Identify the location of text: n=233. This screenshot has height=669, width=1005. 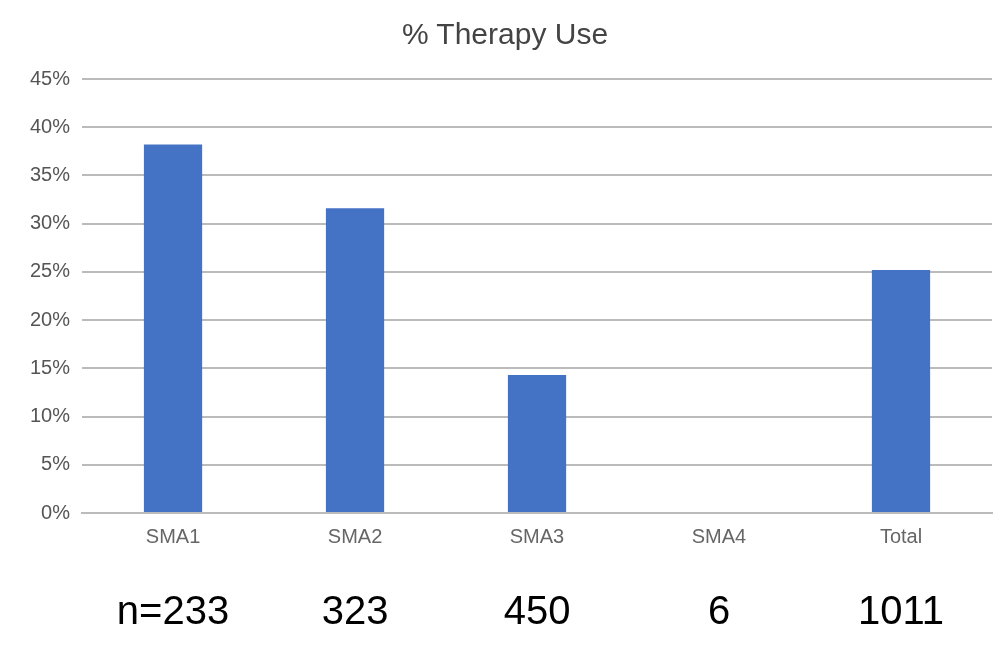
(173, 610).